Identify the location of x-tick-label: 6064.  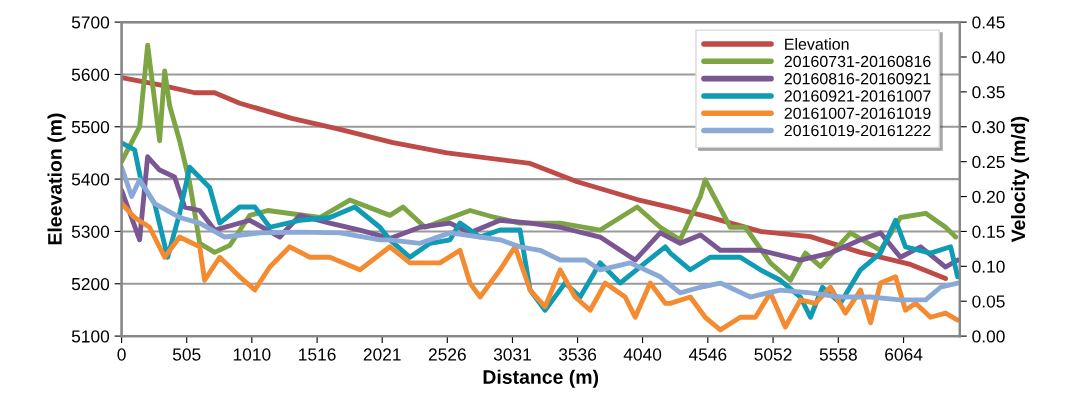
(904, 354).